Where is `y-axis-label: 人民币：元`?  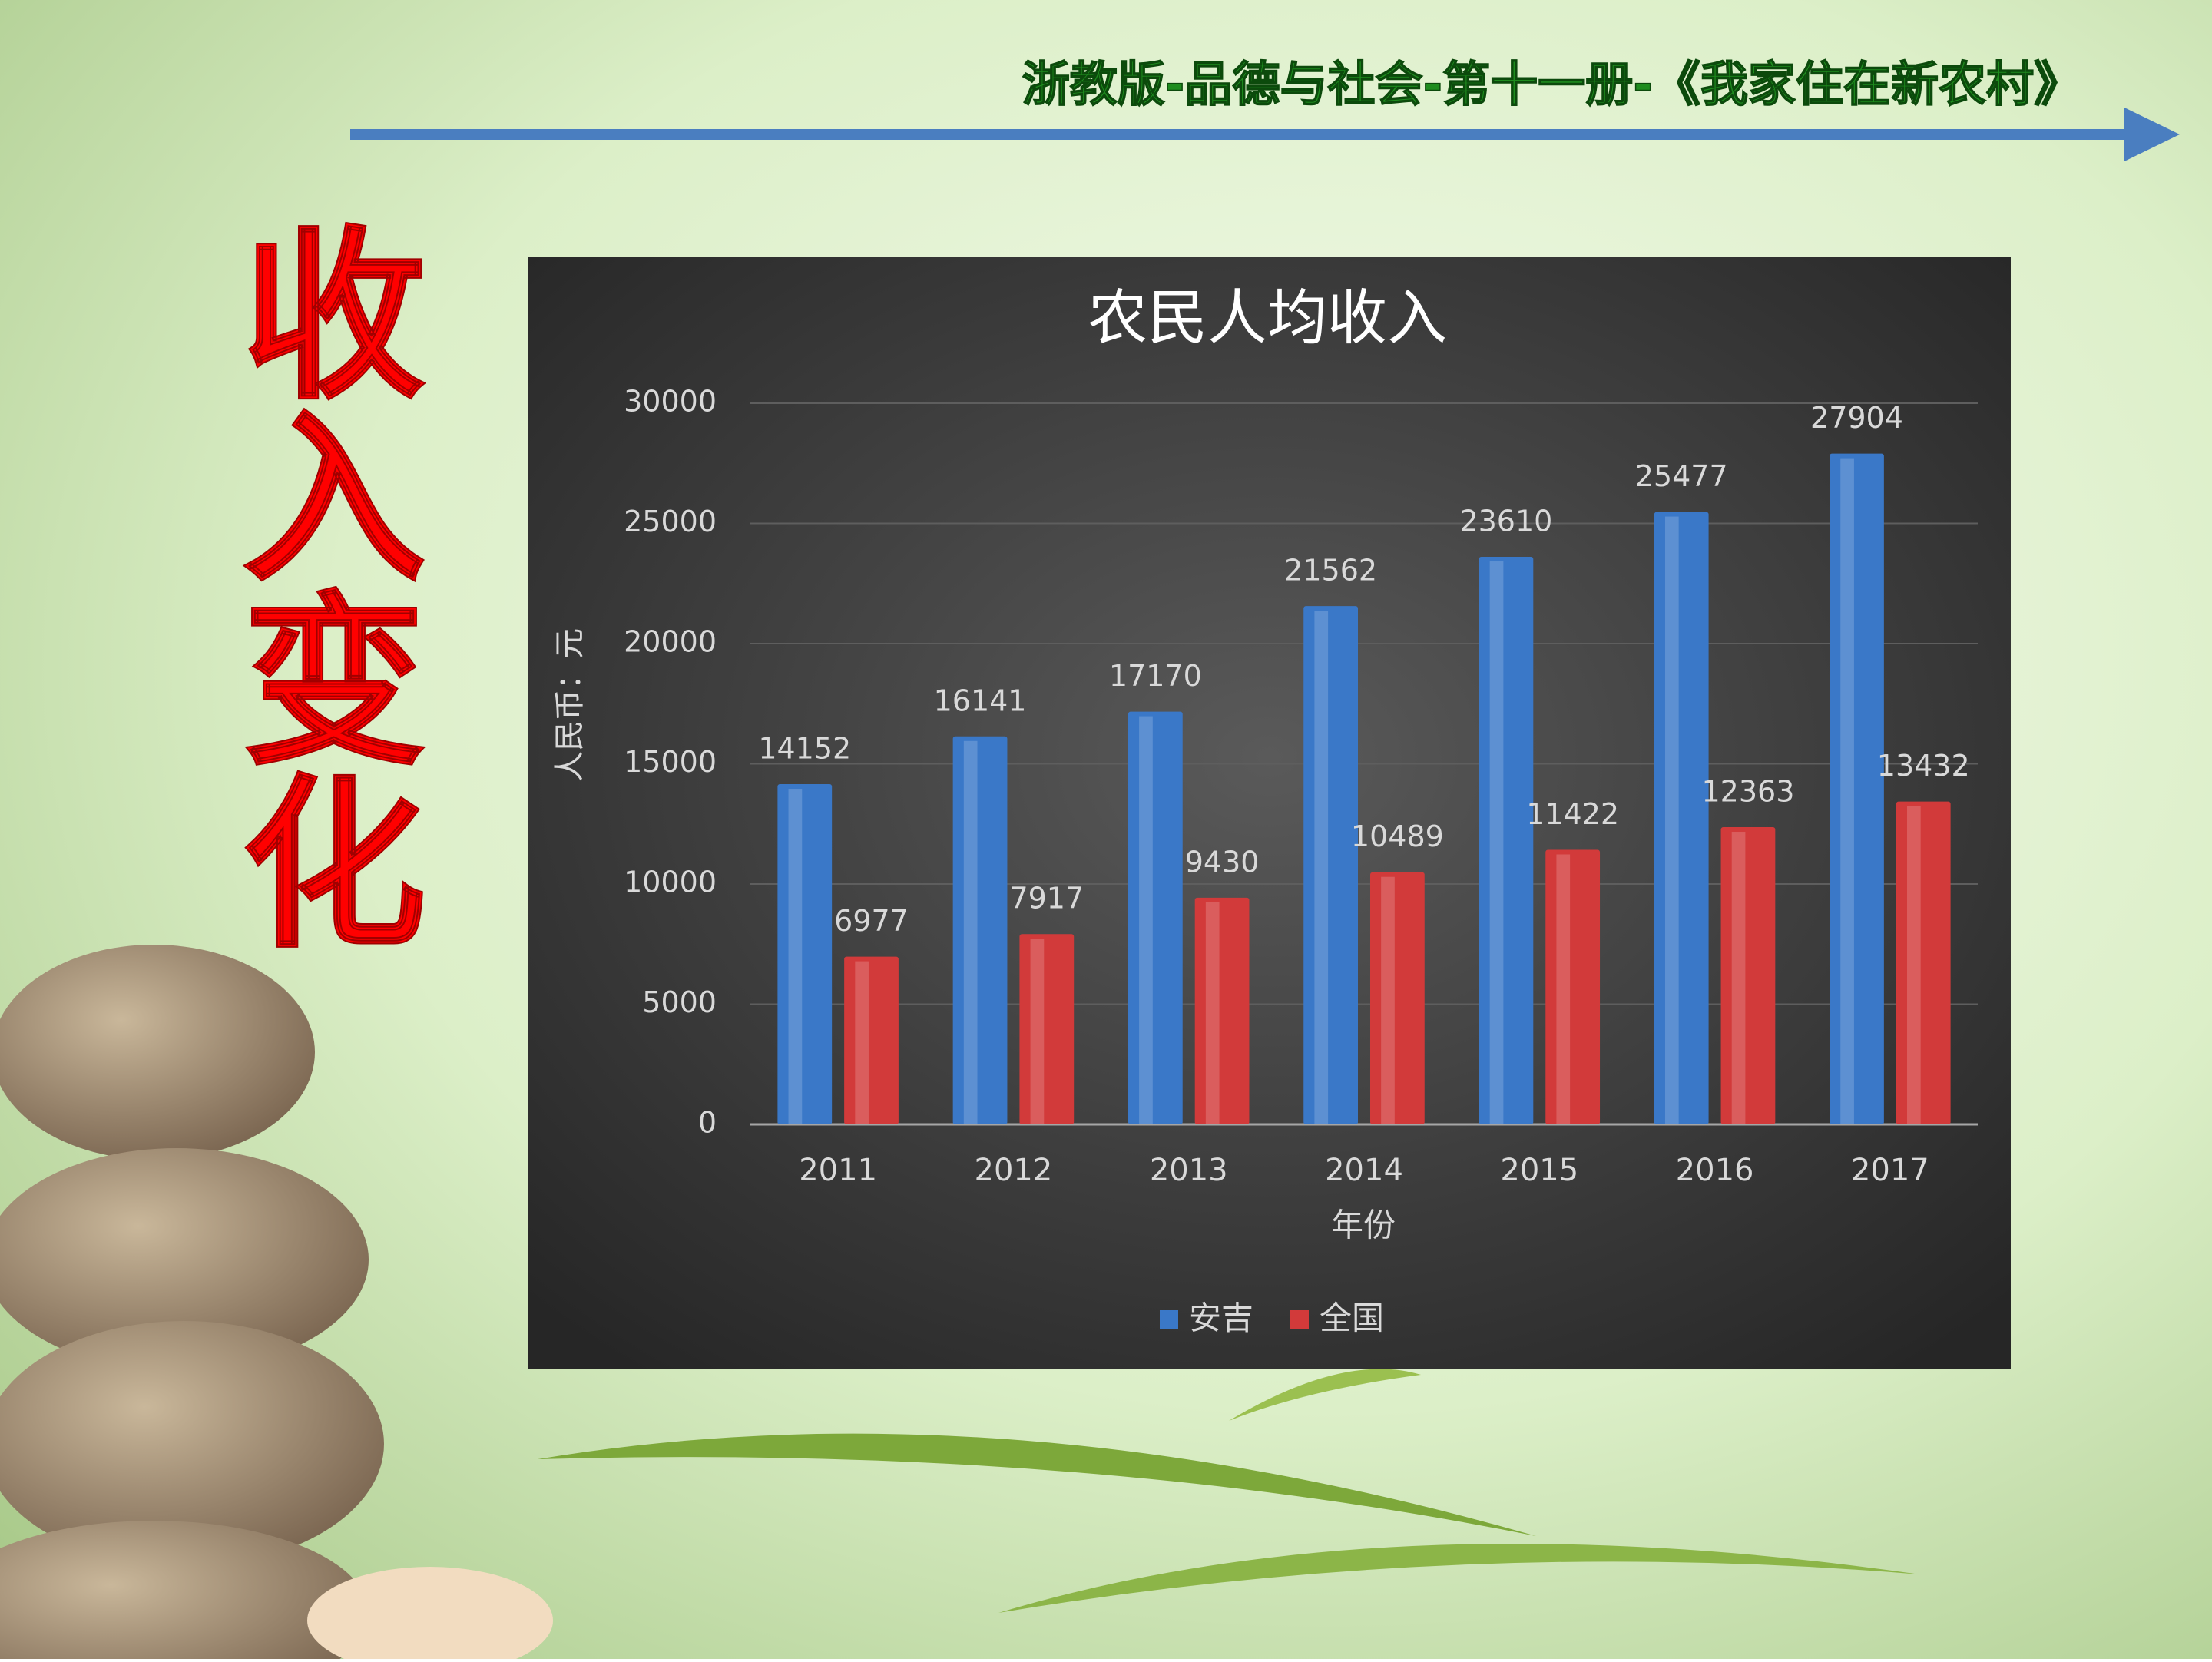
y-axis-label: 人民币：元 is located at coordinates (570, 705).